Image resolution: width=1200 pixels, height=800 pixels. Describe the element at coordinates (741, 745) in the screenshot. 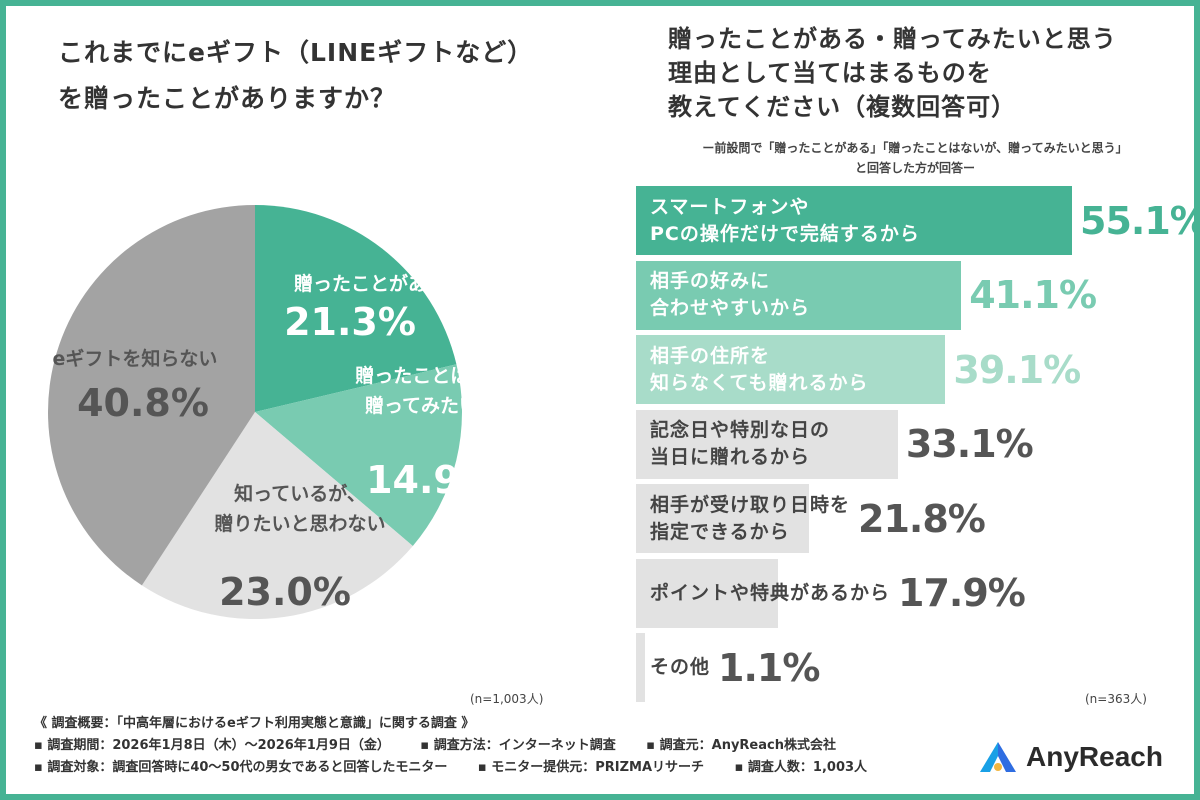

I see `footer-source: ▪ 調査元：AnyReach株式会社` at that location.